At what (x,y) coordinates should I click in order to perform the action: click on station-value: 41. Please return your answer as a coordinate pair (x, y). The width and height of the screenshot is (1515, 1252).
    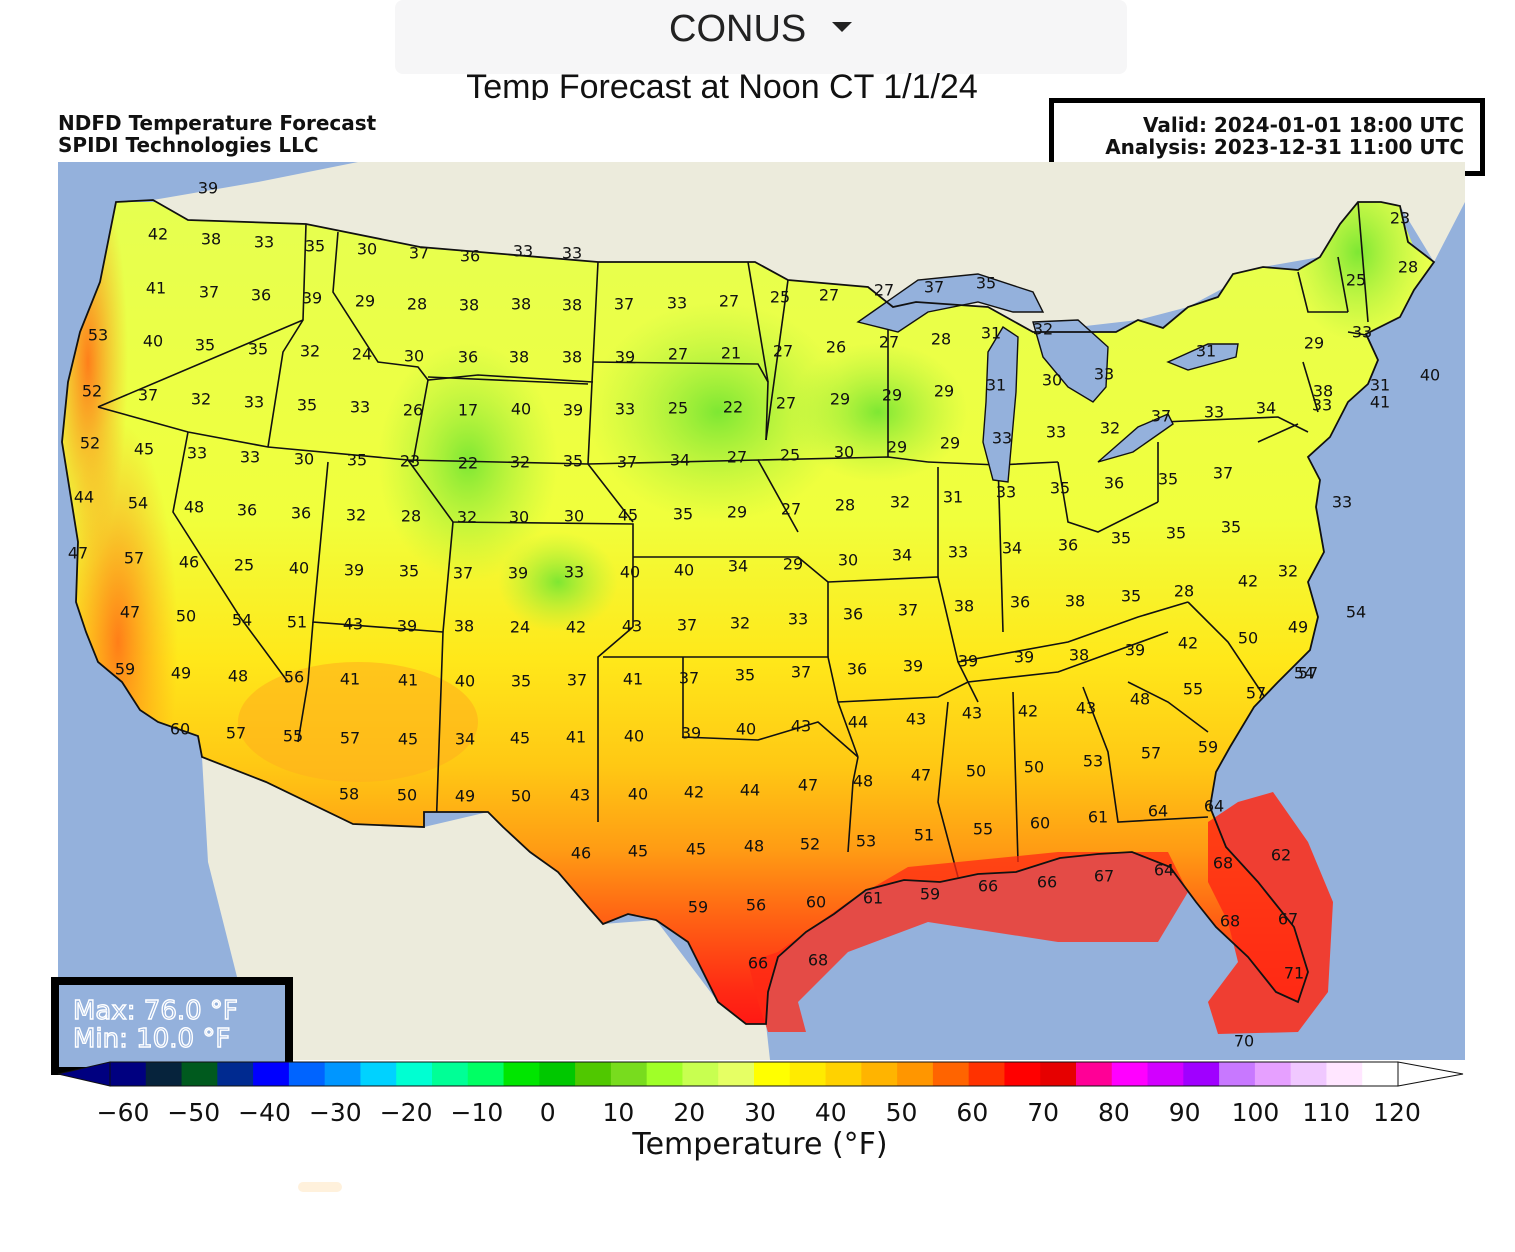
    Looking at the image, I should click on (156, 288).